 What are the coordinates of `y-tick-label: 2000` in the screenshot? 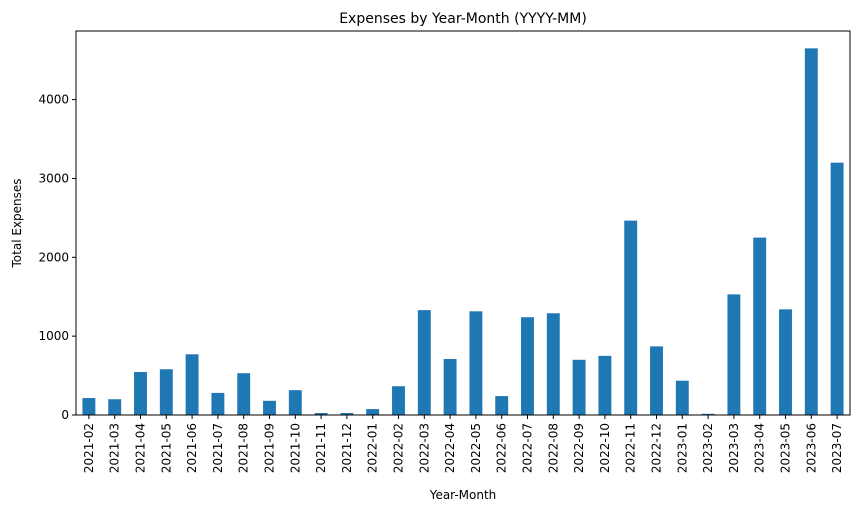 It's located at (53, 257).